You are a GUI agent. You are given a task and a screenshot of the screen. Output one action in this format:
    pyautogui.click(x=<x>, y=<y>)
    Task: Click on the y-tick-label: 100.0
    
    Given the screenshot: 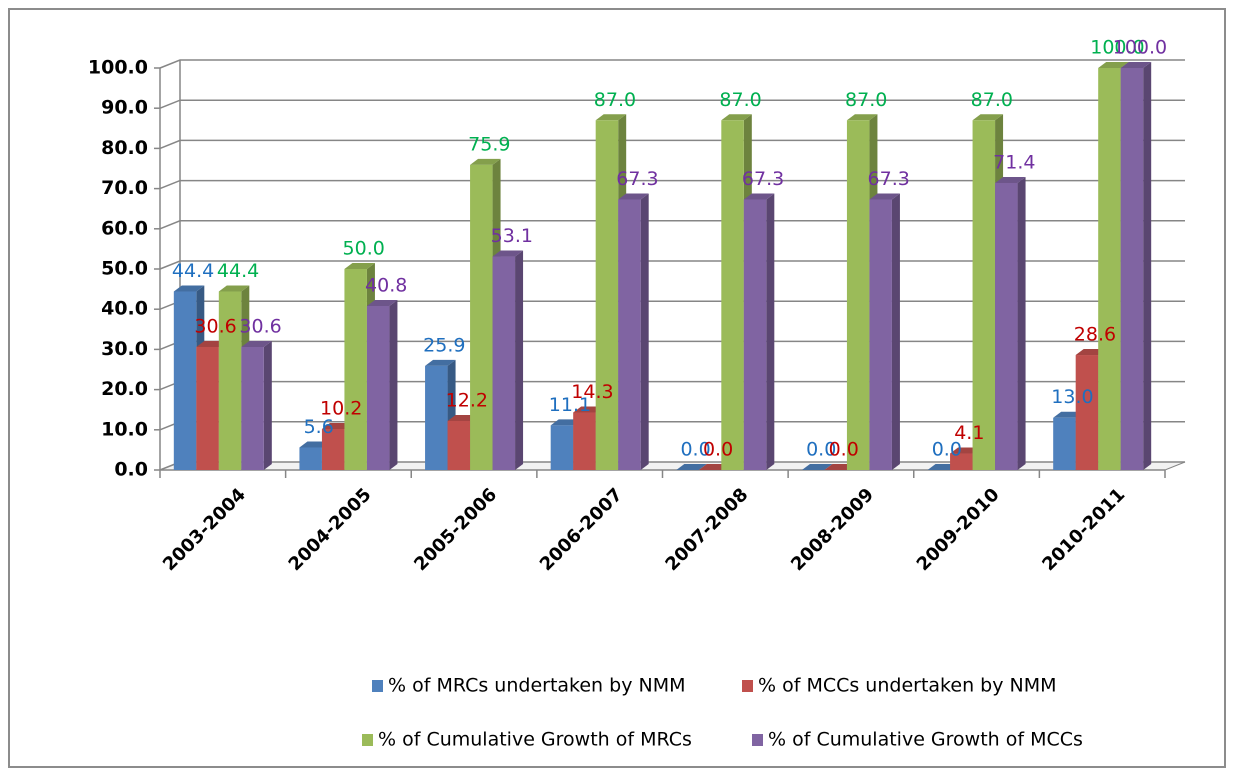 What is the action you would take?
    pyautogui.click(x=118, y=68)
    